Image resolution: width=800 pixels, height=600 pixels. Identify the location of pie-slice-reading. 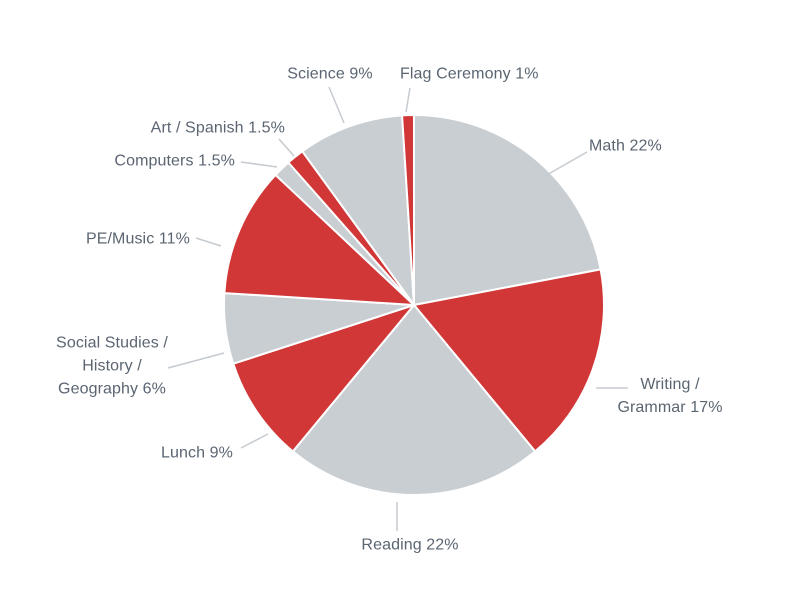
(414, 400).